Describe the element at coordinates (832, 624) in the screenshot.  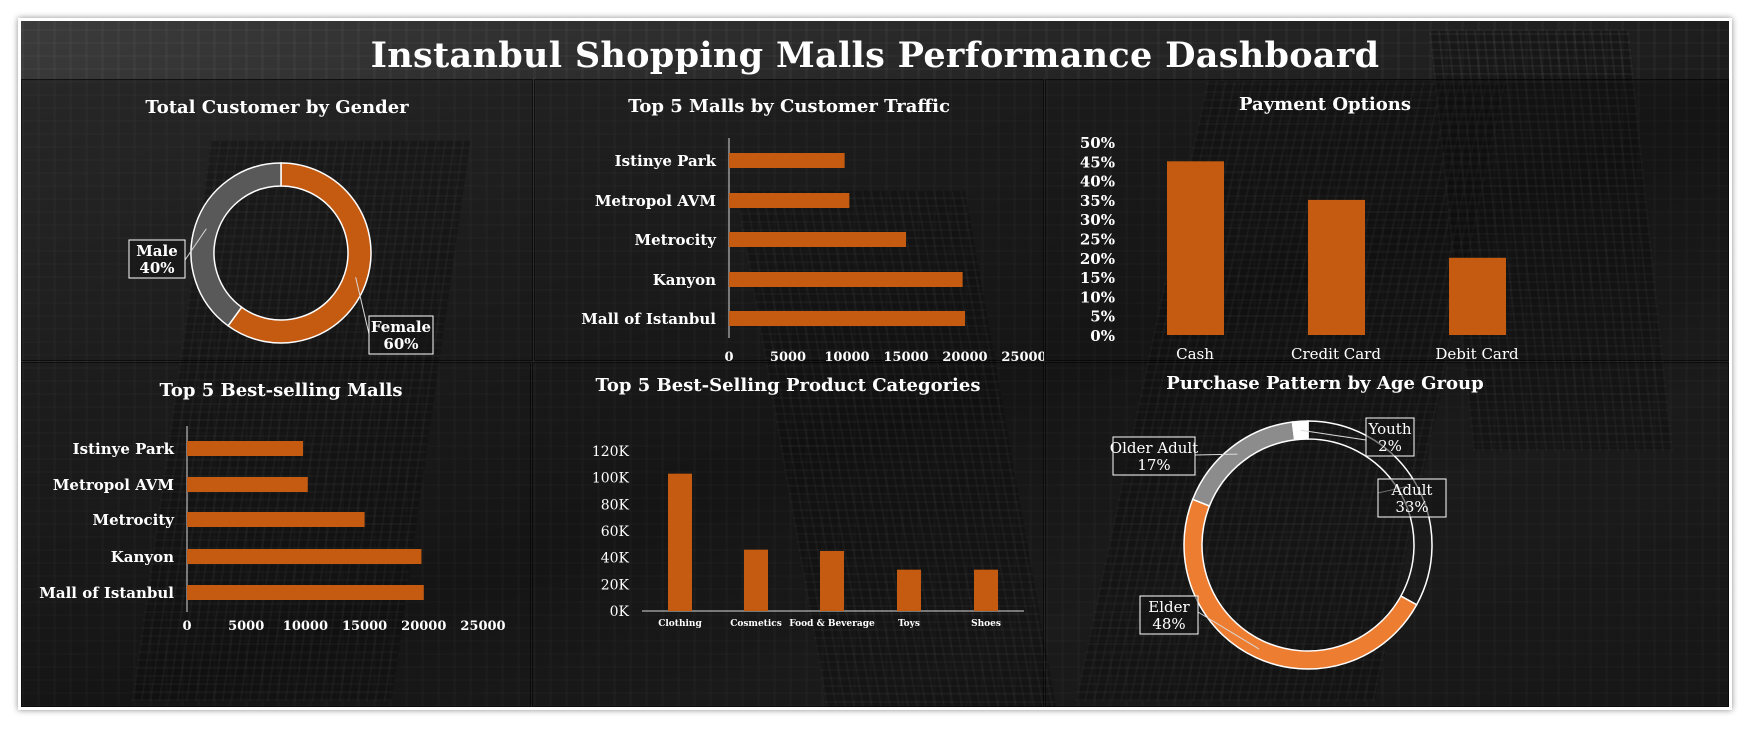
I see `category-label: Food & Beverage` at that location.